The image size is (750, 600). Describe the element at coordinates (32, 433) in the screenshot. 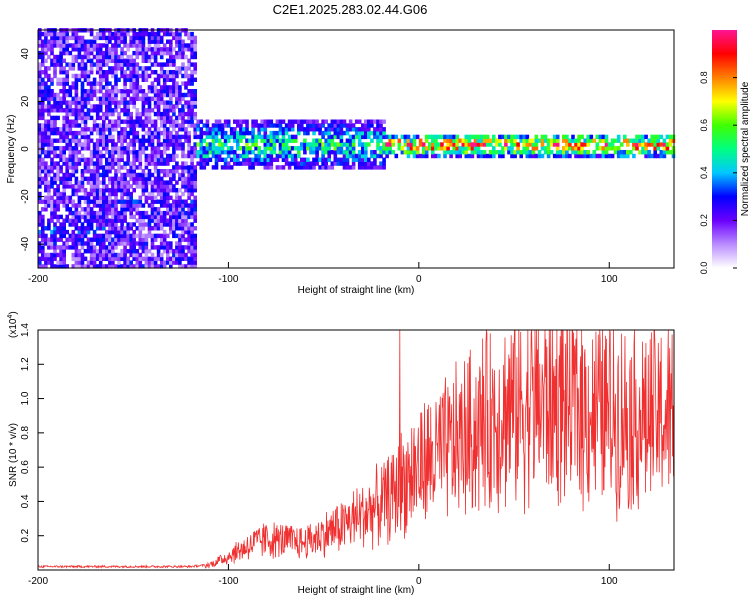

I see `snr-y-ticks: 0.20.40.60.81.01.21.4` at that location.